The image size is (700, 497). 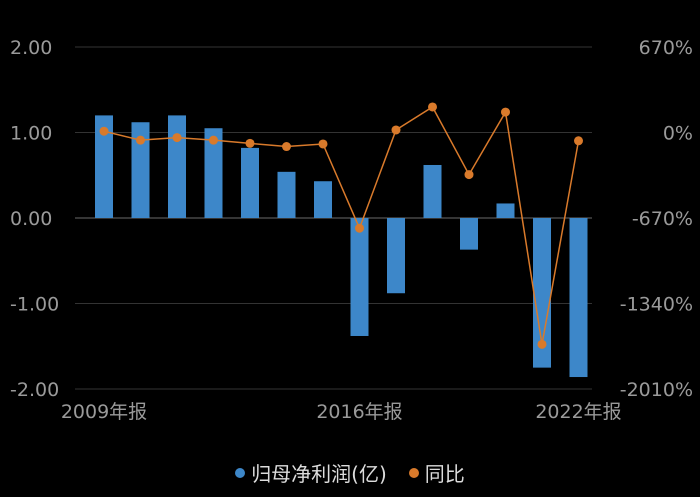 I want to click on legend-item-profit: 归母净利润(亿), so click(x=311, y=472).